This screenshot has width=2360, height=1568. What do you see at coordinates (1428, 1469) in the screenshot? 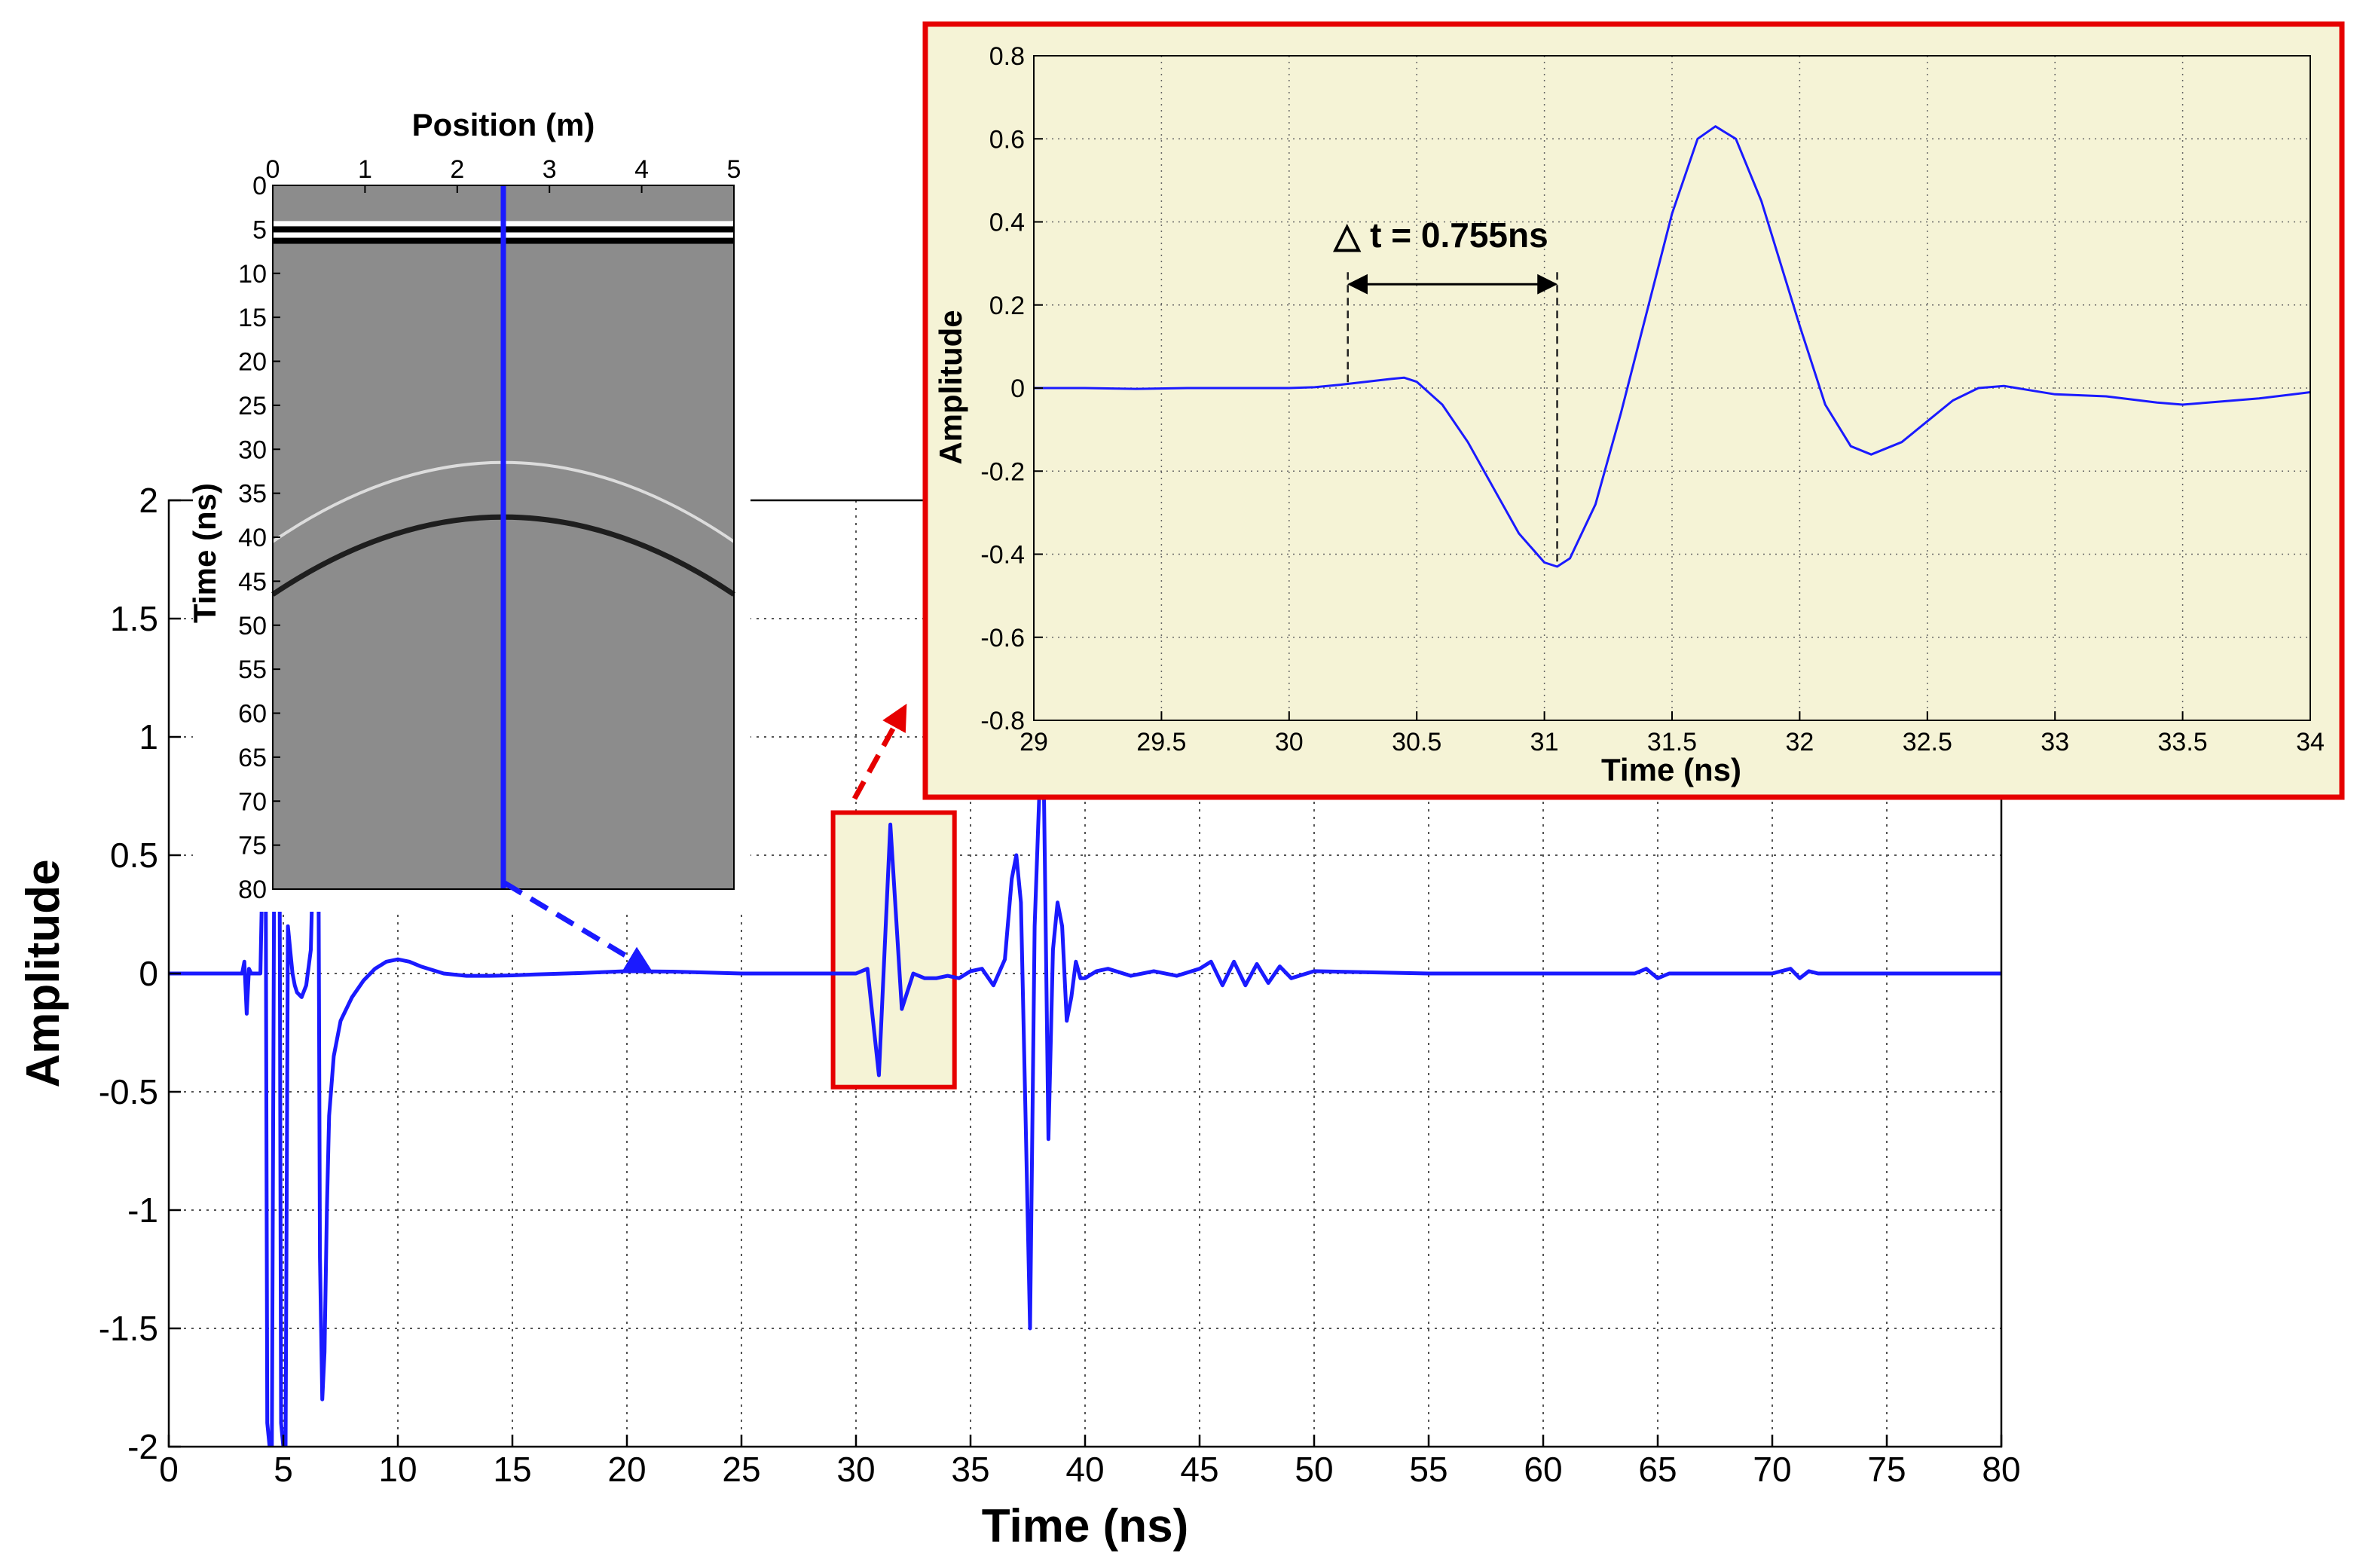
I see `main-x-tick-label: 55` at bounding box center [1428, 1469].